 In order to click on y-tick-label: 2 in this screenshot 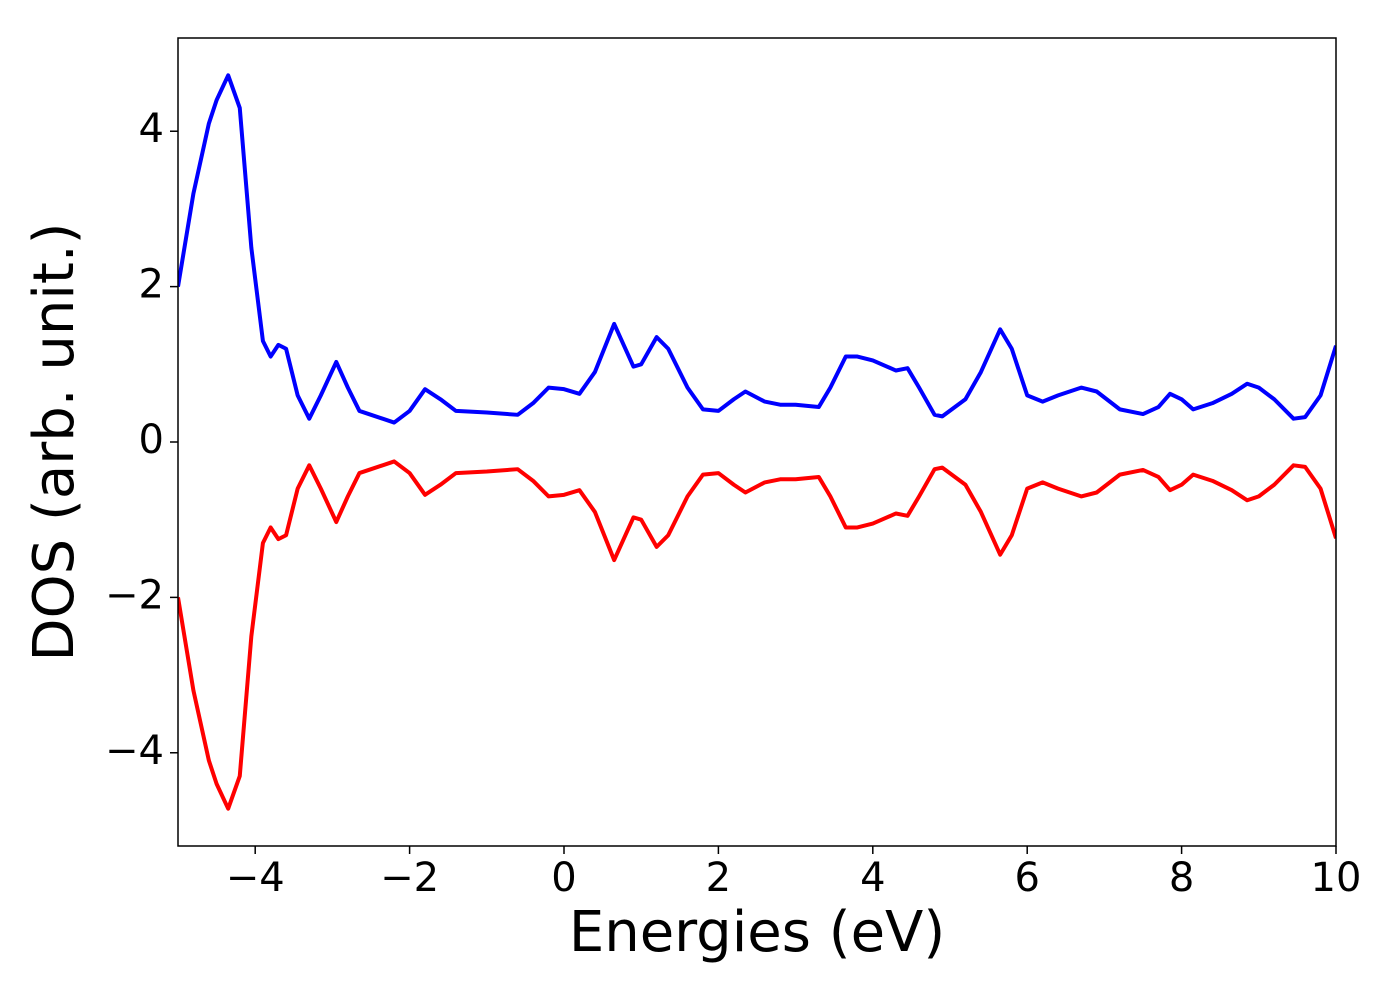, I will do `click(151, 285)`.